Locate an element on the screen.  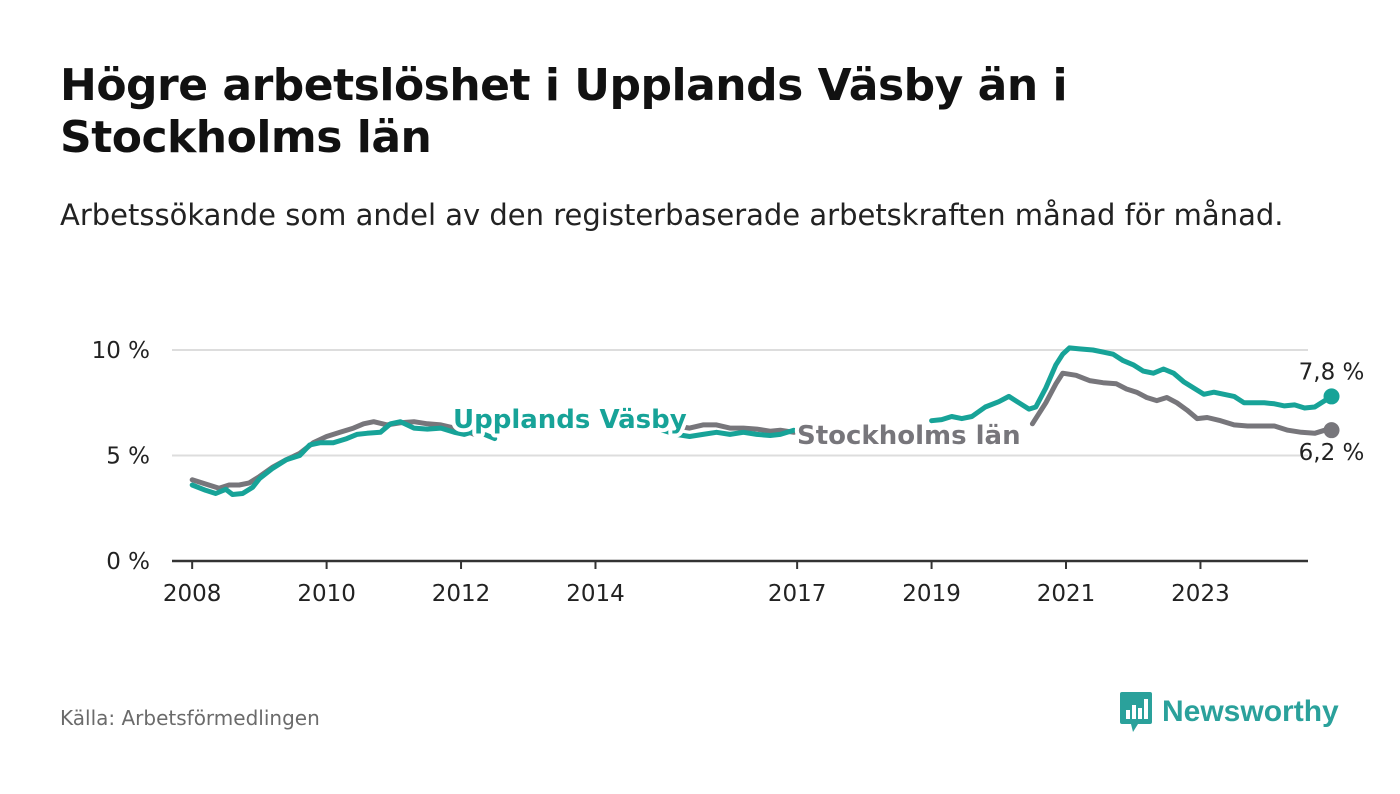
x-tick-label: 2019 is located at coordinates (931, 594).